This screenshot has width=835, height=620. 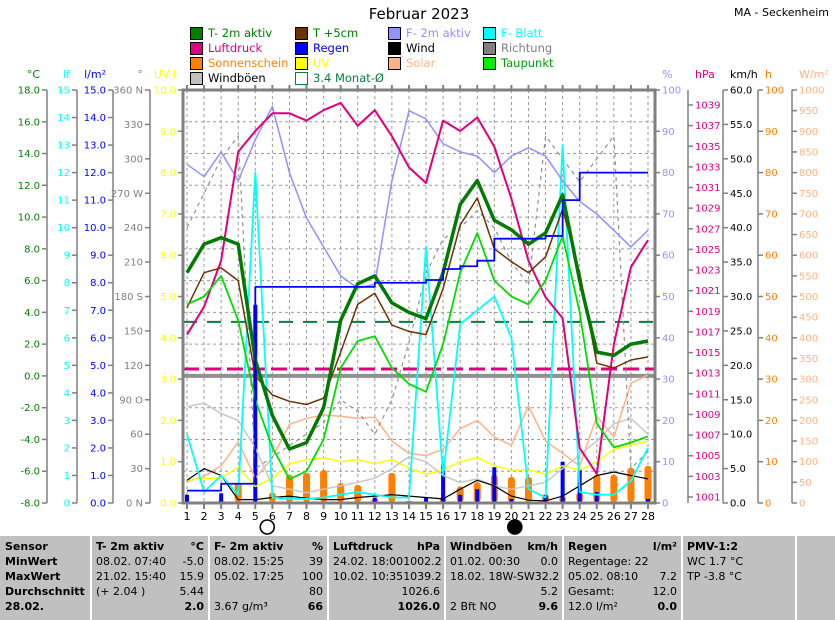 I want to click on table-cell-label: 05.02. 17:25, so click(x=249, y=576).